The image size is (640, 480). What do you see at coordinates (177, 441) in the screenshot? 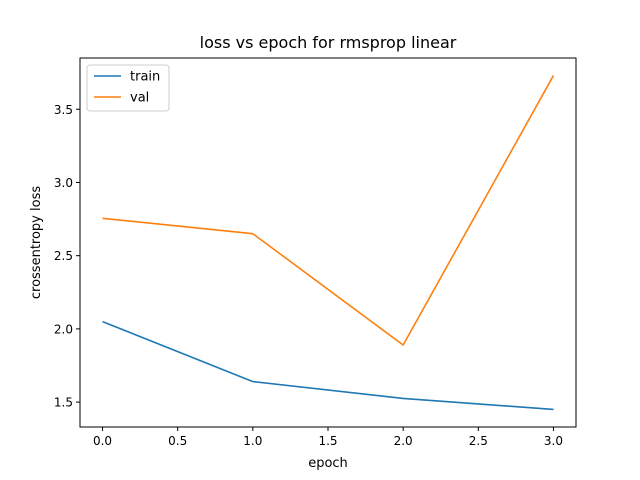
I see `x-tick-label: 0.5` at bounding box center [177, 441].